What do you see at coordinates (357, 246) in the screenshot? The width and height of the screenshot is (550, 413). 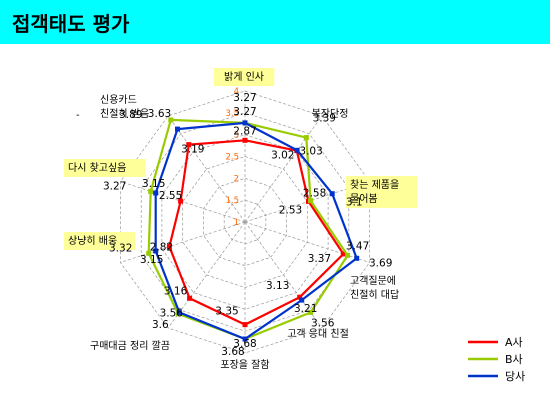 I see `data-label: 3.47` at bounding box center [357, 246].